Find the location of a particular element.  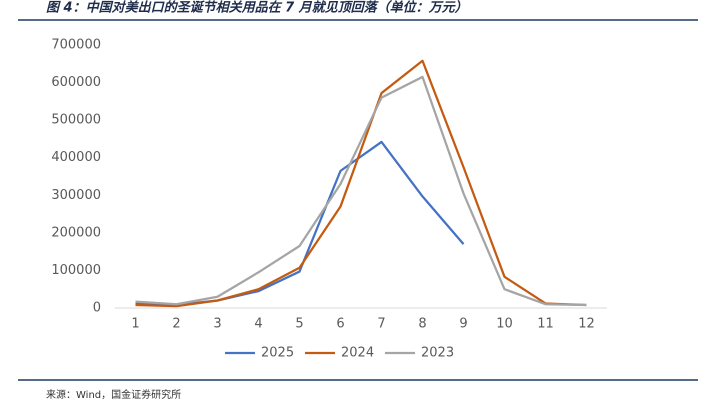

x-tick-label: 7 is located at coordinates (381, 324).